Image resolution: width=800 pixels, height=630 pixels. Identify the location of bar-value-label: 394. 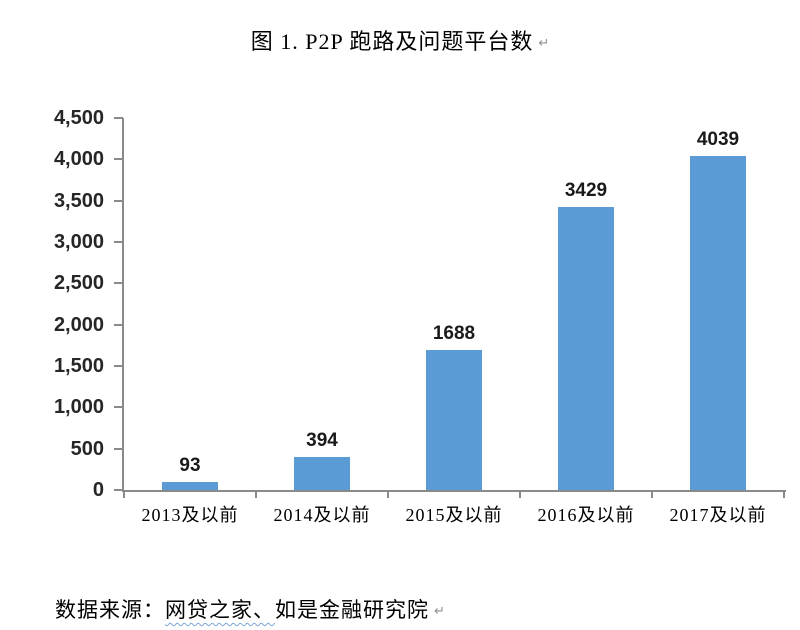
(322, 440).